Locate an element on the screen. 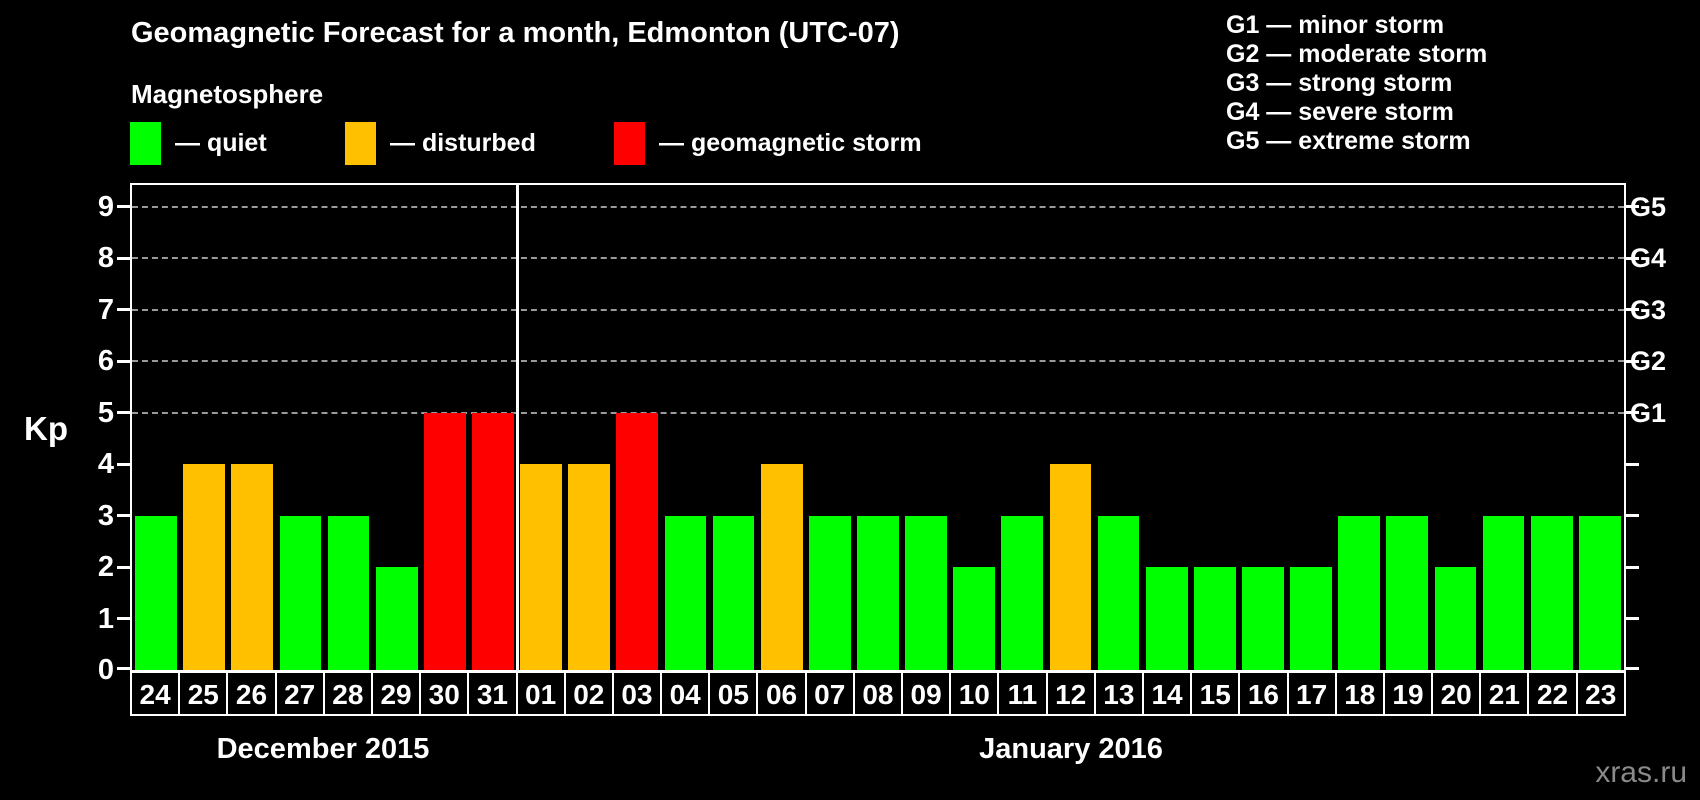  date-cell-22: 22 is located at coordinates (1552, 693).